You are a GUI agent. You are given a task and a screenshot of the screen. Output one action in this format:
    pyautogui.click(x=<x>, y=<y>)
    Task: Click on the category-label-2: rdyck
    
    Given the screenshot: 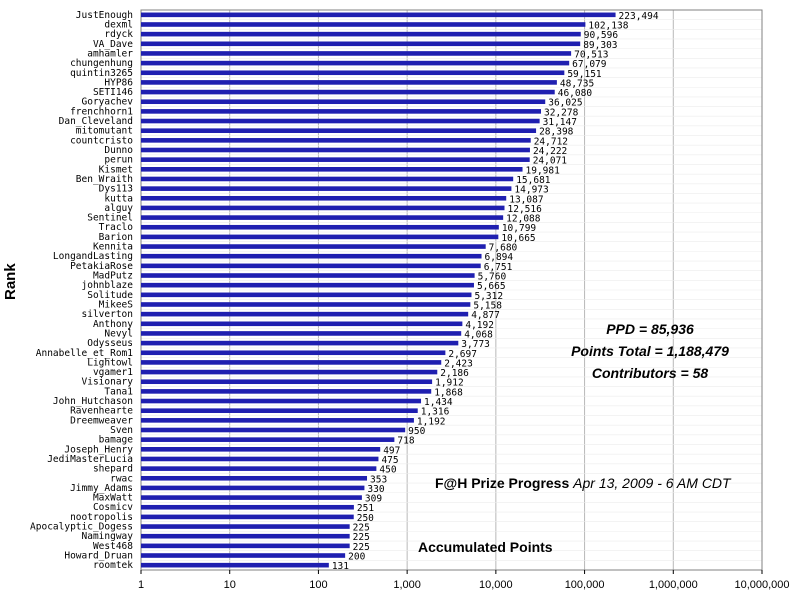 What is the action you would take?
    pyautogui.click(x=118, y=34)
    